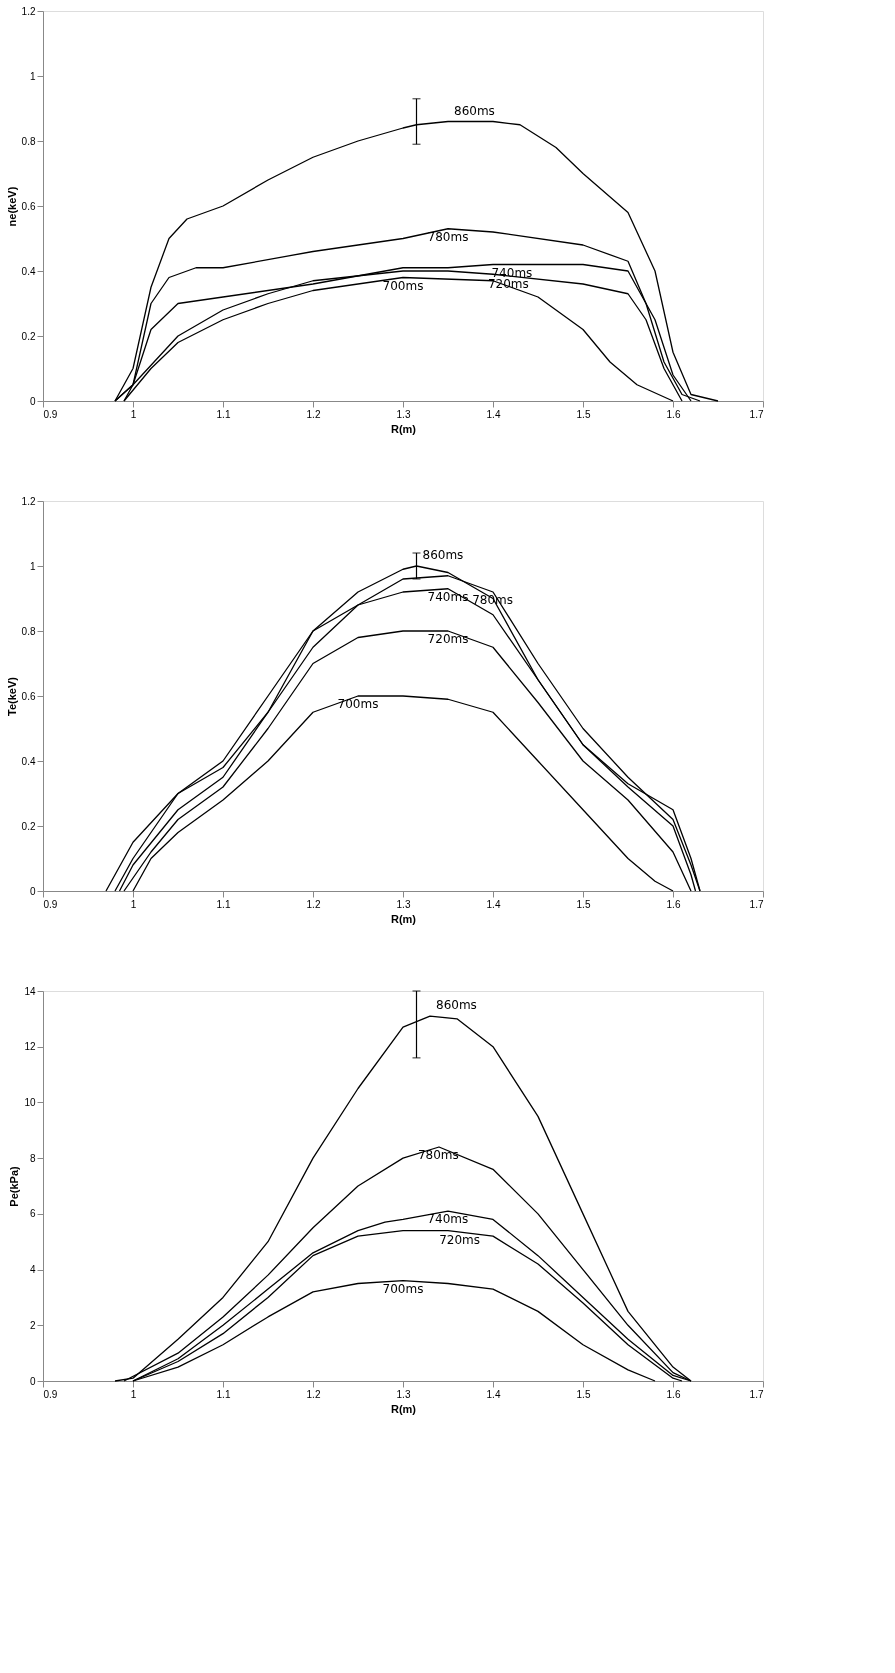  What do you see at coordinates (30, 991) in the screenshot?
I see `y-tick-label: 14` at bounding box center [30, 991].